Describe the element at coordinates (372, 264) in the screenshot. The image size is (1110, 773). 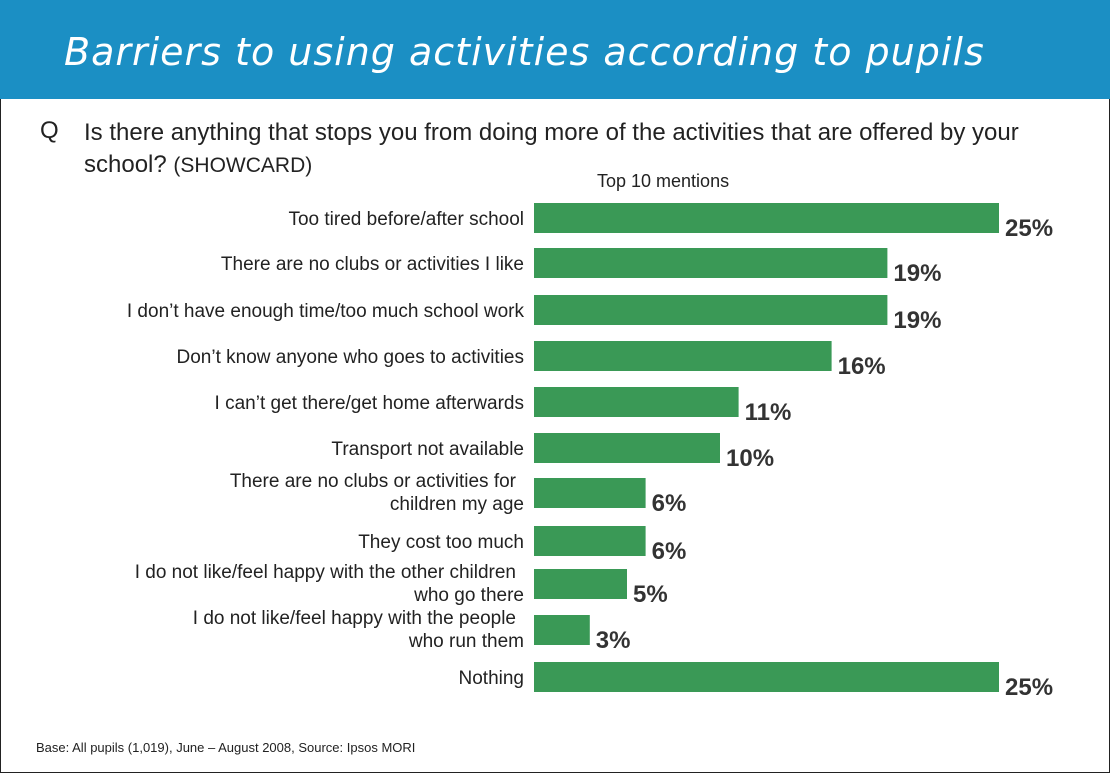
I see `category-label: There are no clubs or activities I like` at that location.